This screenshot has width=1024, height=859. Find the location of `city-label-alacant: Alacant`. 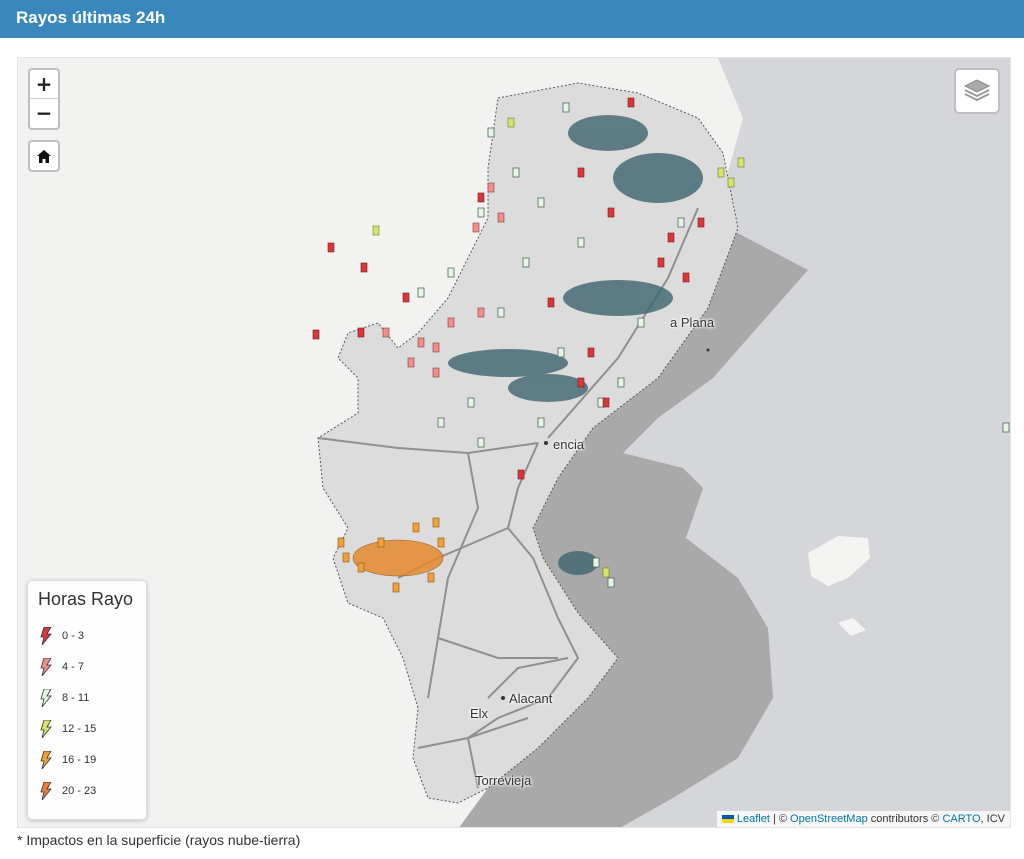

city-label-alacant: Alacant is located at coordinates (531, 698).